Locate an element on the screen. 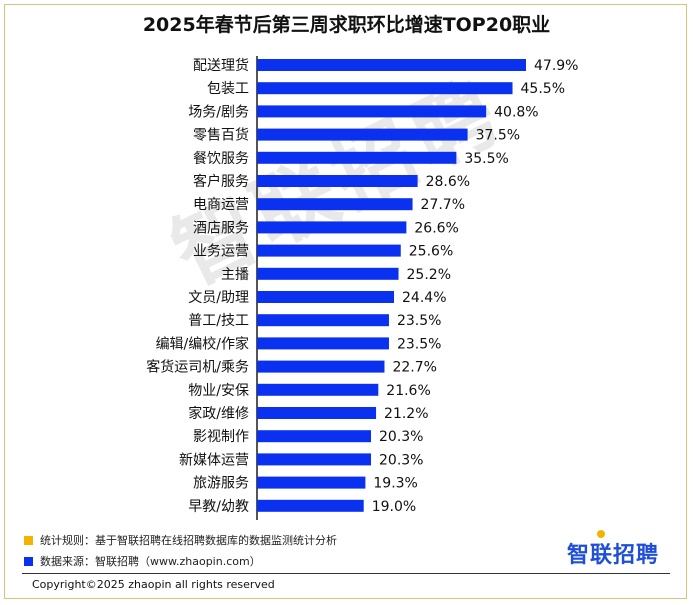  category-label: 文员/助理 is located at coordinates (218, 298).